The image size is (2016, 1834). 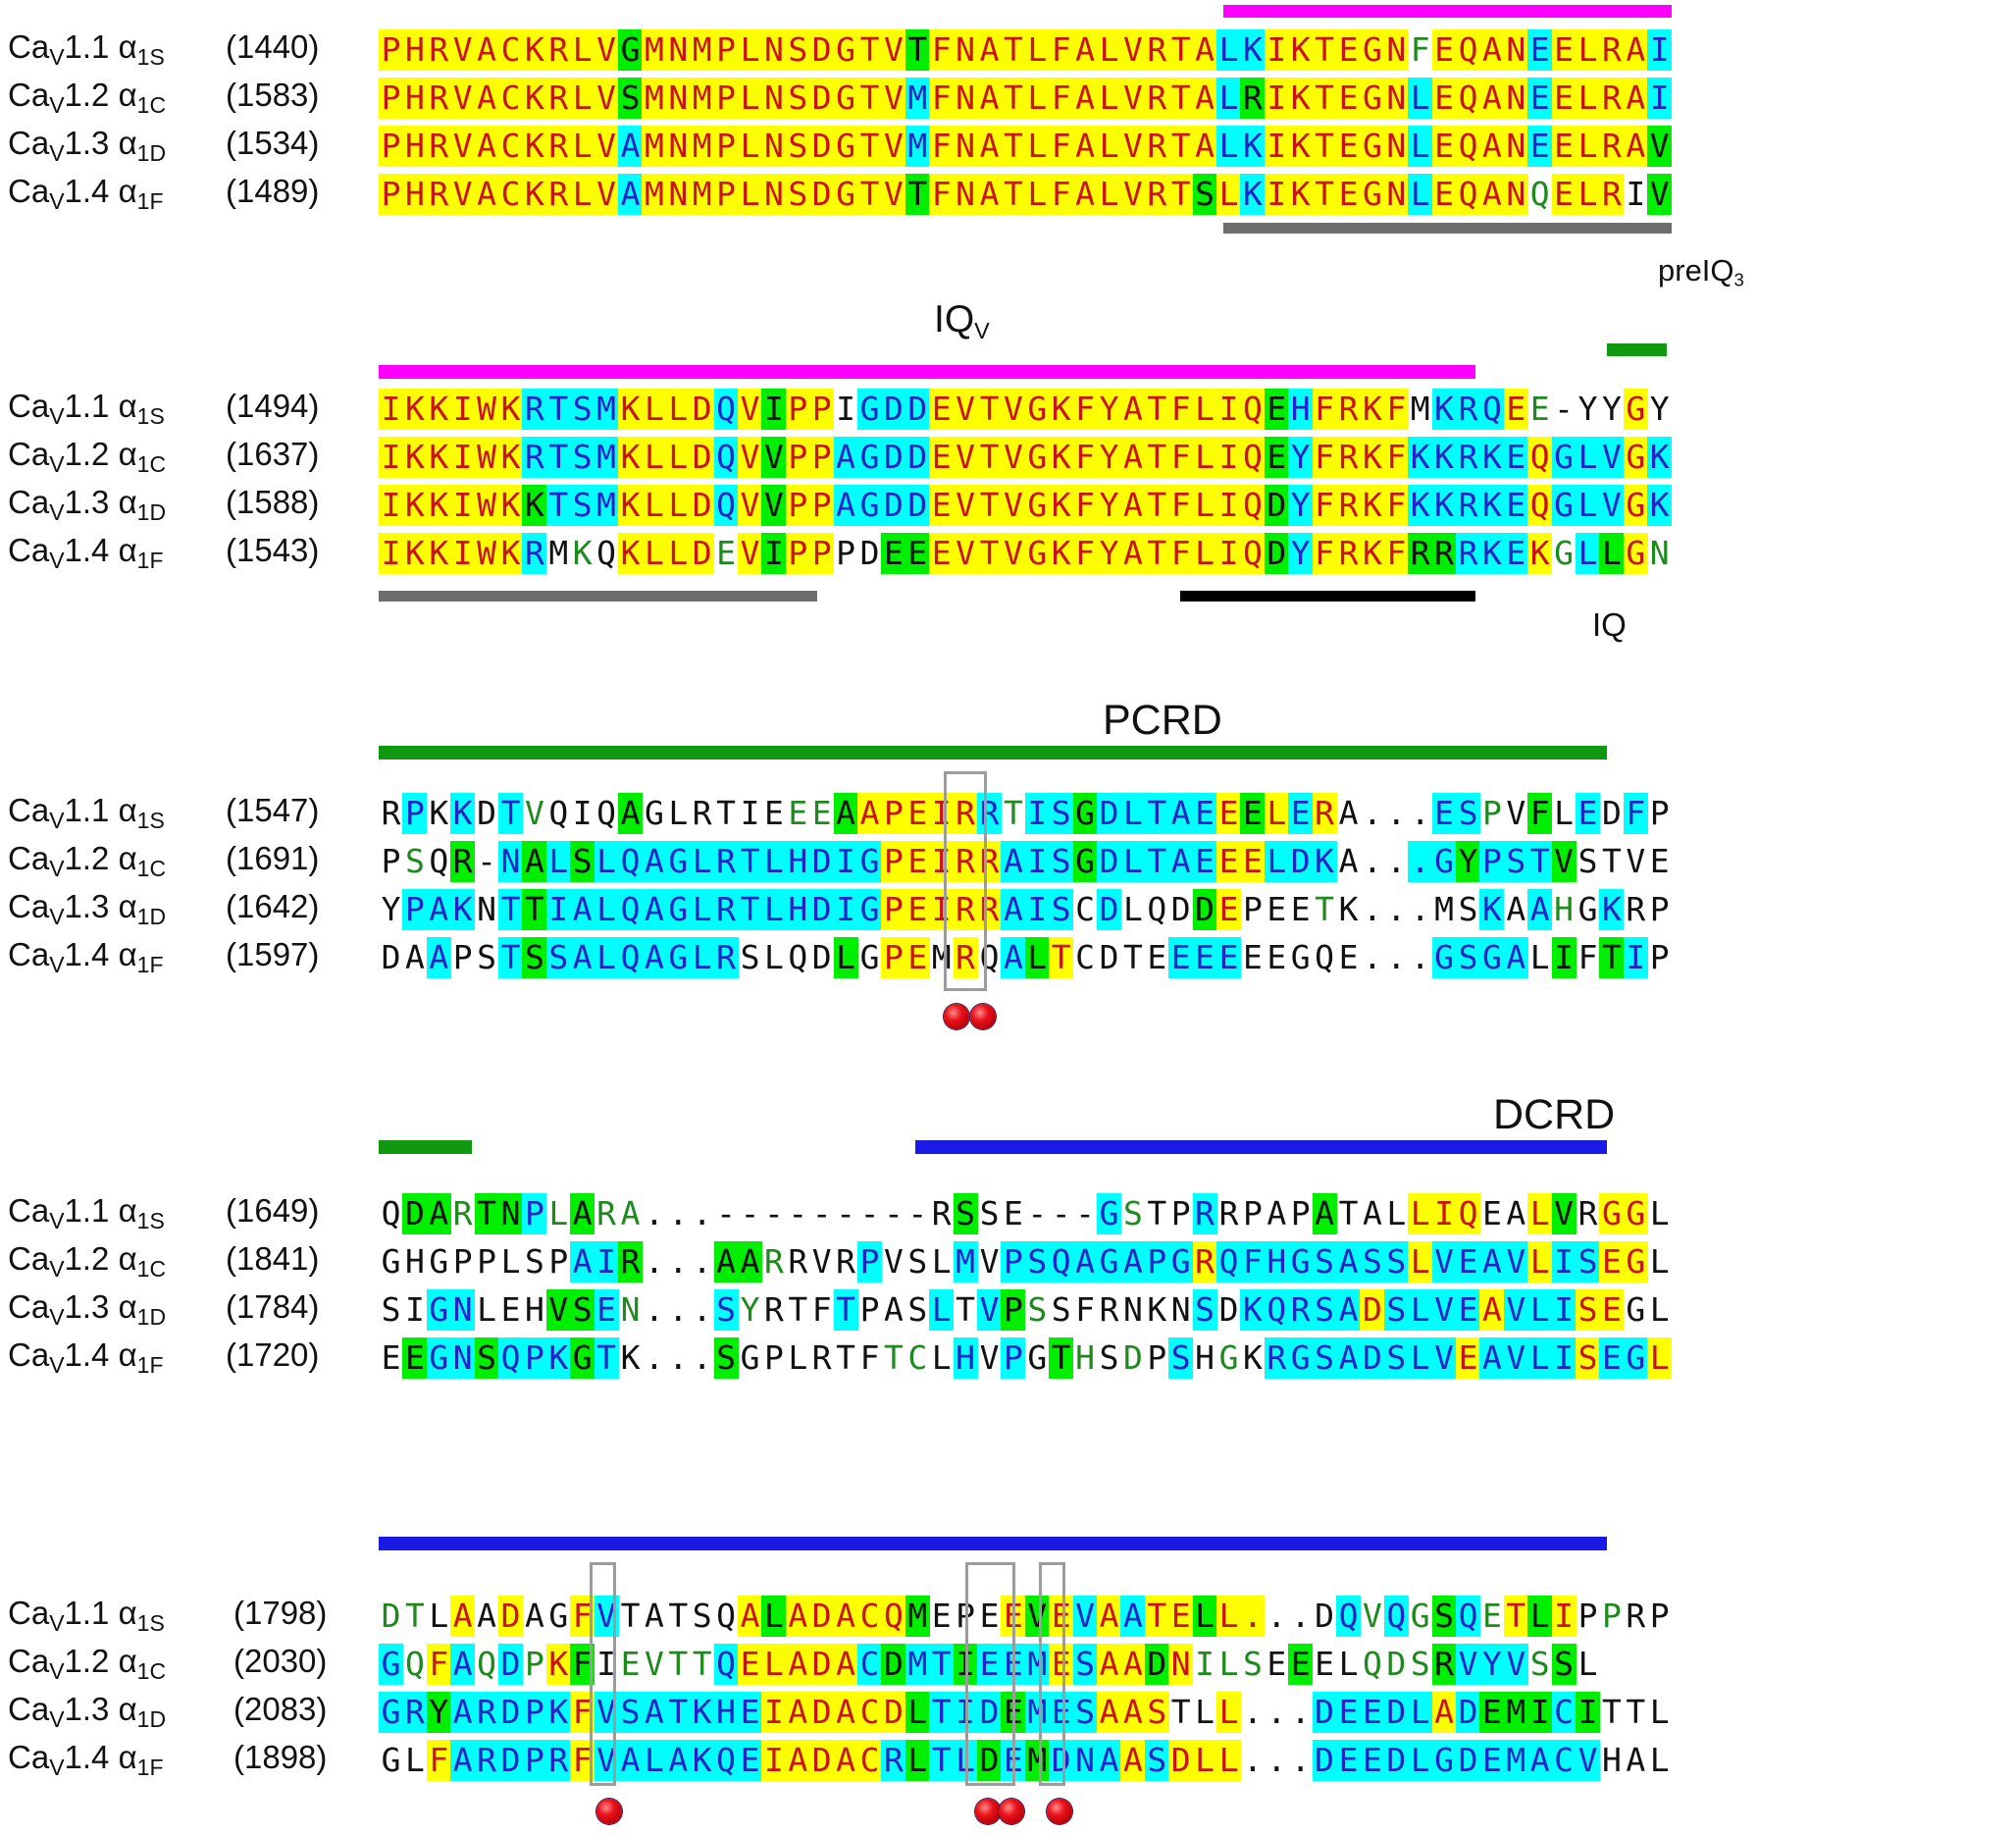 I want to click on label-DCRD: DCRD, so click(x=1554, y=1114).